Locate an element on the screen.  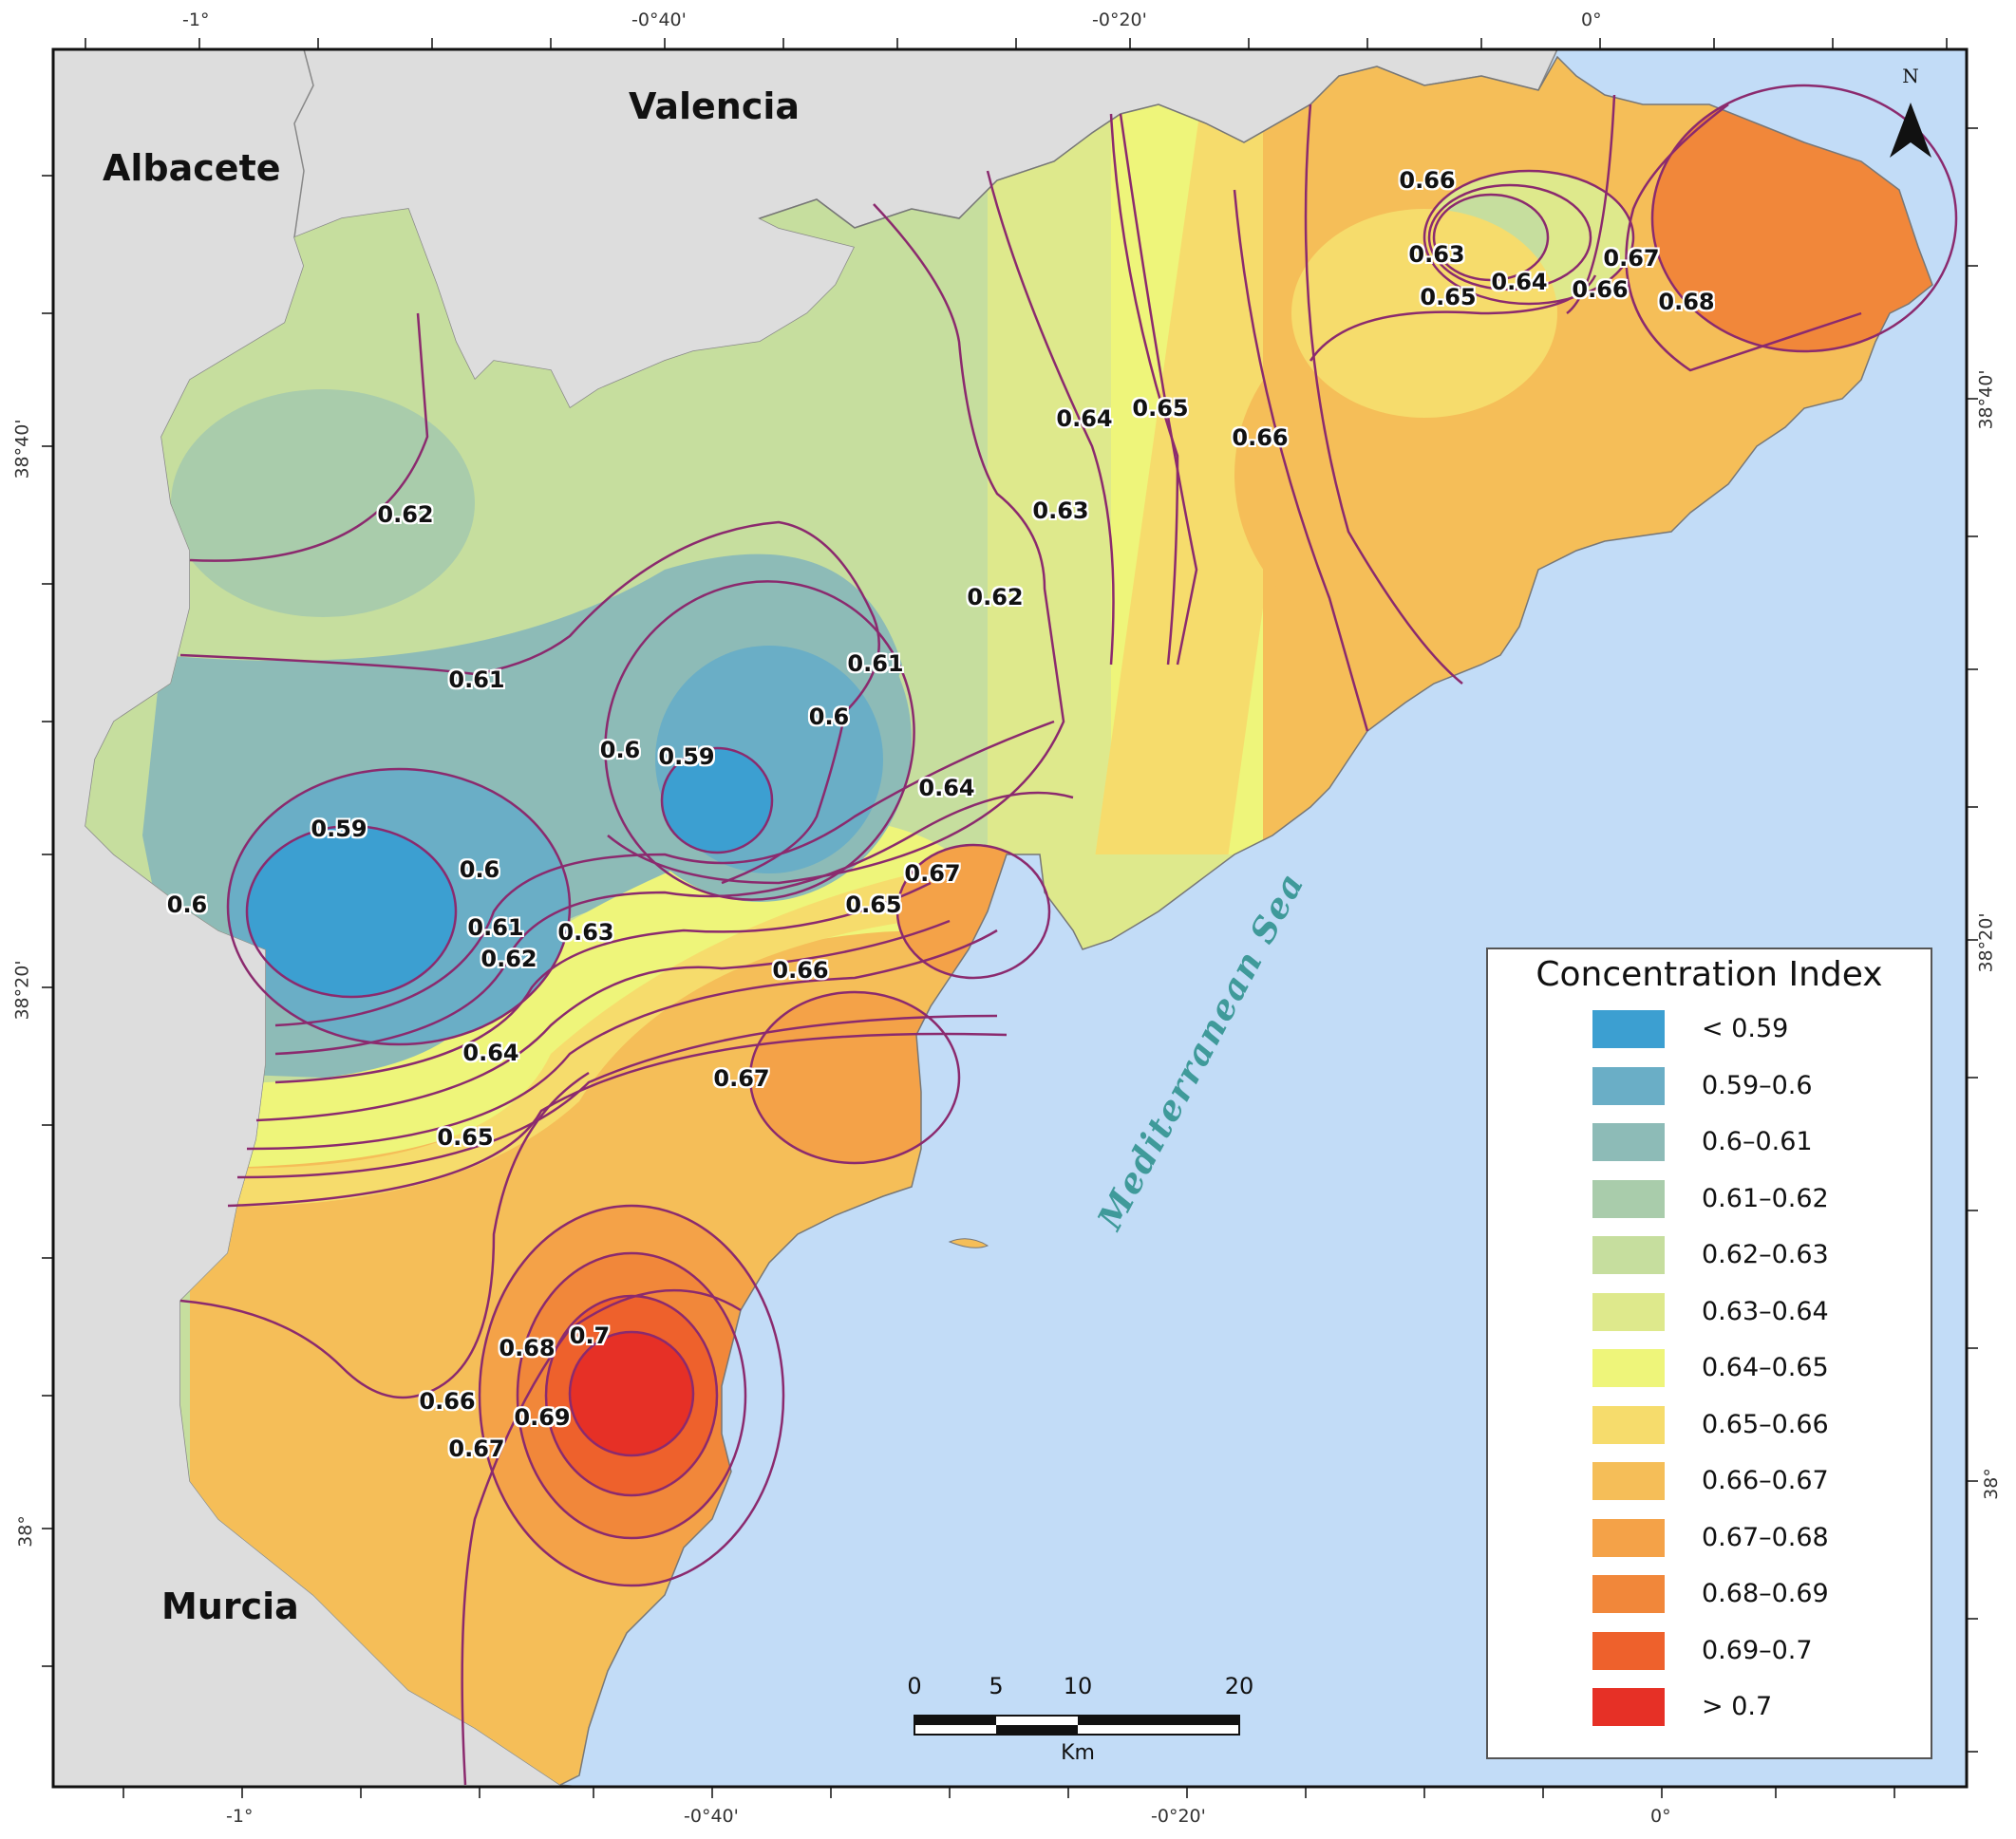
top-lon-label: -0°20' is located at coordinates (1119, 19).